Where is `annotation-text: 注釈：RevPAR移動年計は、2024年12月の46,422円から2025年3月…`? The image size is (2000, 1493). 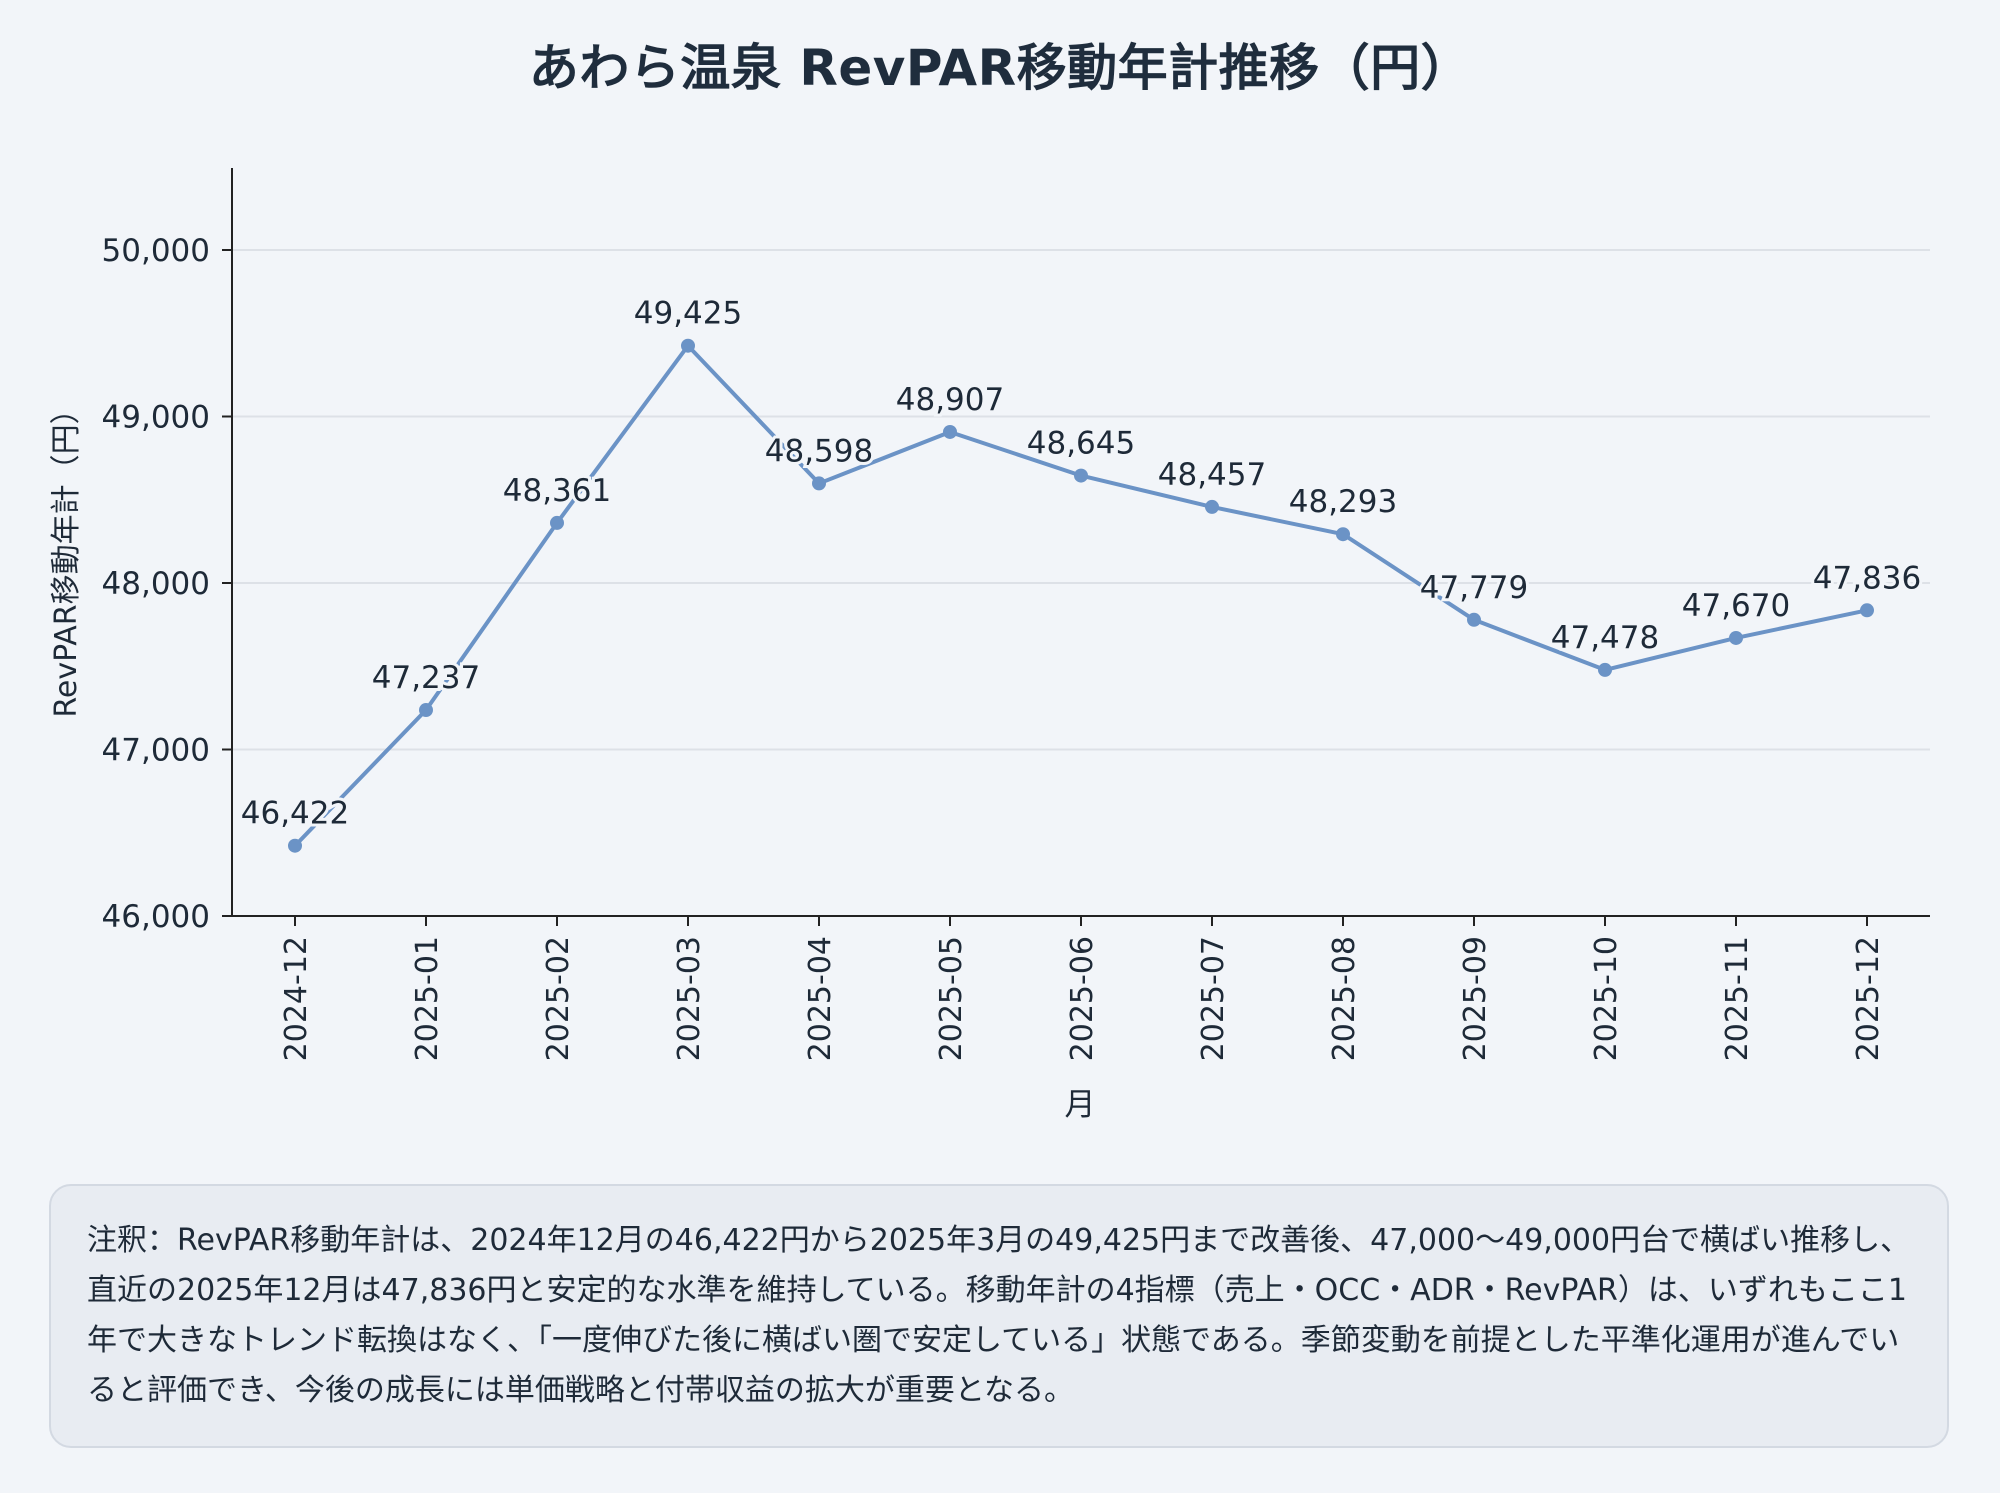 annotation-text: 注釈：RevPAR移動年計は、2024年12月の46,422円から2025年3月… is located at coordinates (999, 1315).